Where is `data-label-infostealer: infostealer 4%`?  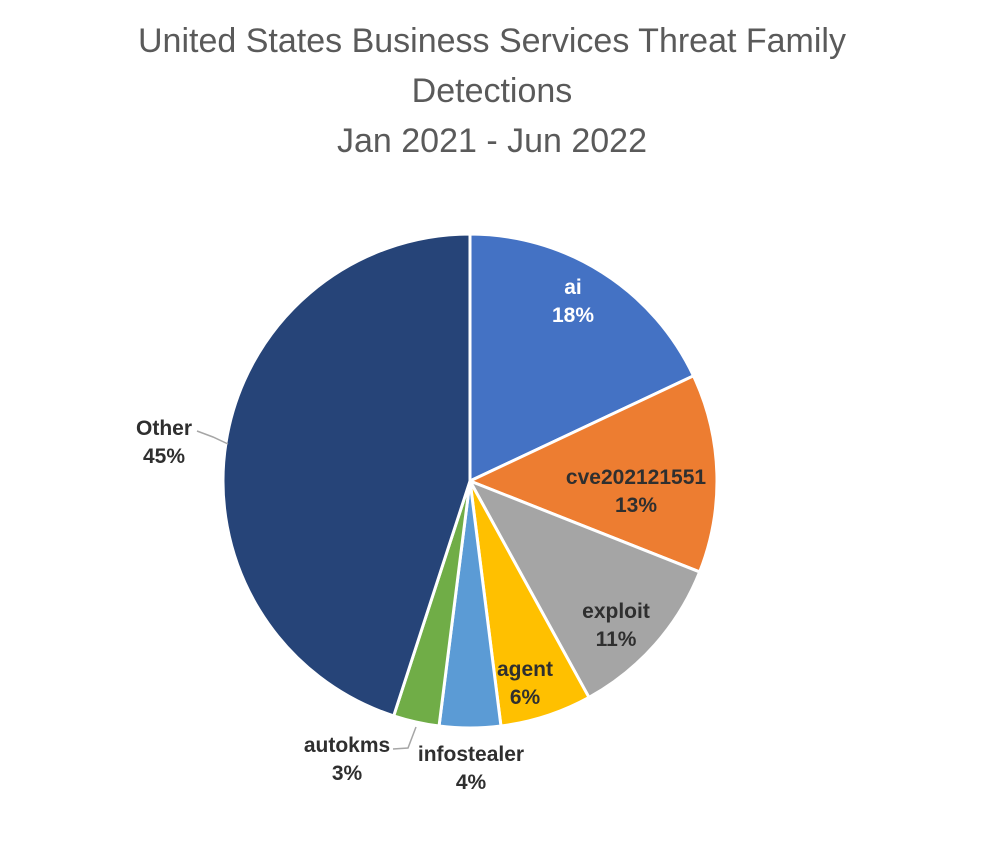
data-label-infostealer: infostealer 4% is located at coordinates (471, 769).